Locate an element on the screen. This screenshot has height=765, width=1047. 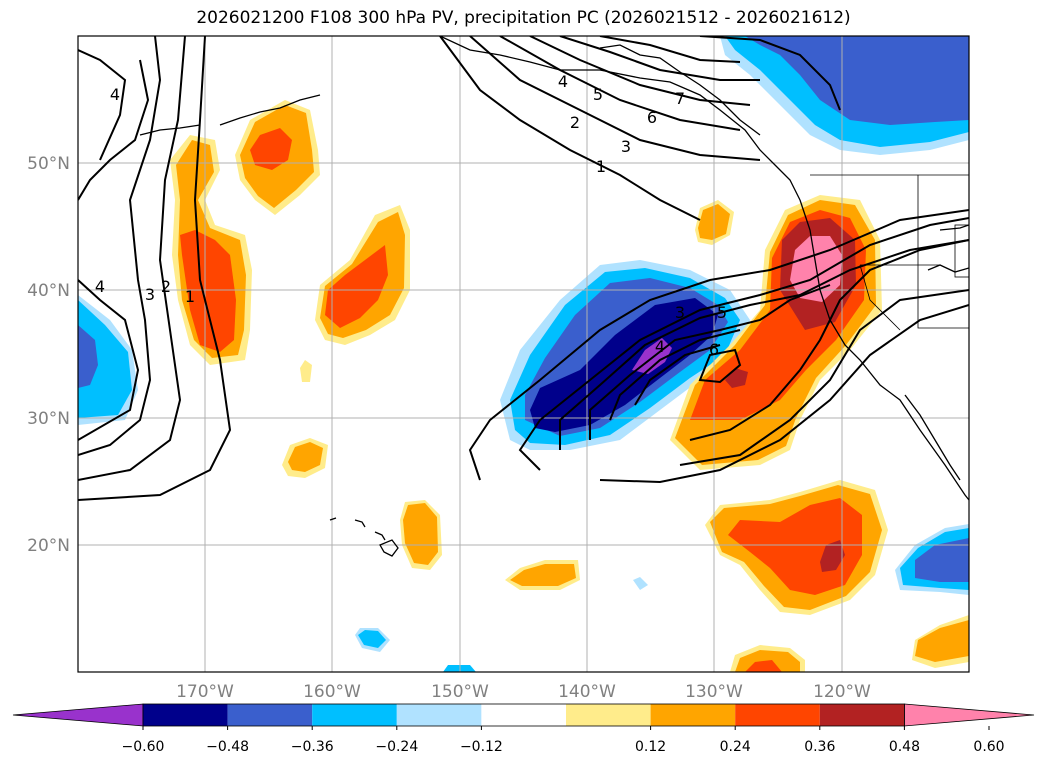
latitude-labels: 50°N 40°N 30°N 20°N is located at coordinates (48, 355).